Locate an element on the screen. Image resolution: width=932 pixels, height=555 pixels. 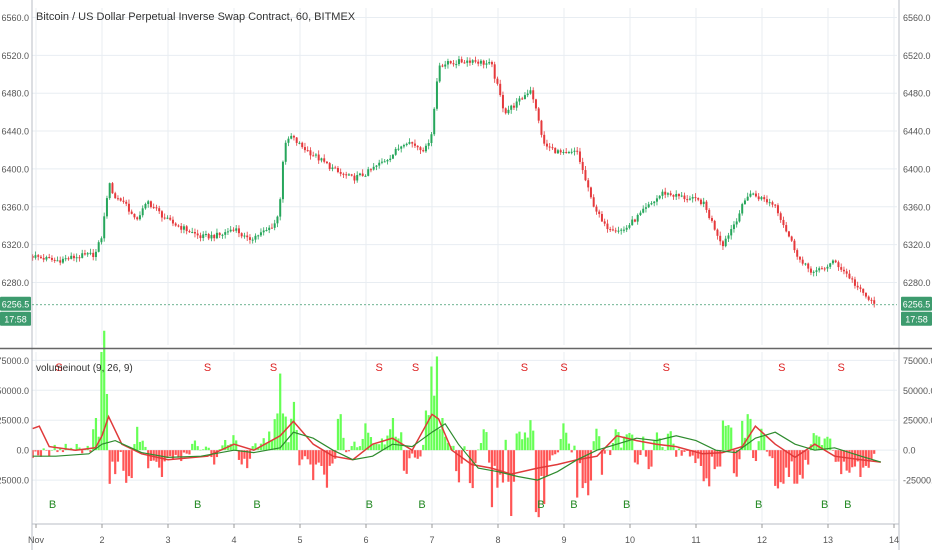
last-price-text-right: 6256.5 is located at coordinates (917, 304).